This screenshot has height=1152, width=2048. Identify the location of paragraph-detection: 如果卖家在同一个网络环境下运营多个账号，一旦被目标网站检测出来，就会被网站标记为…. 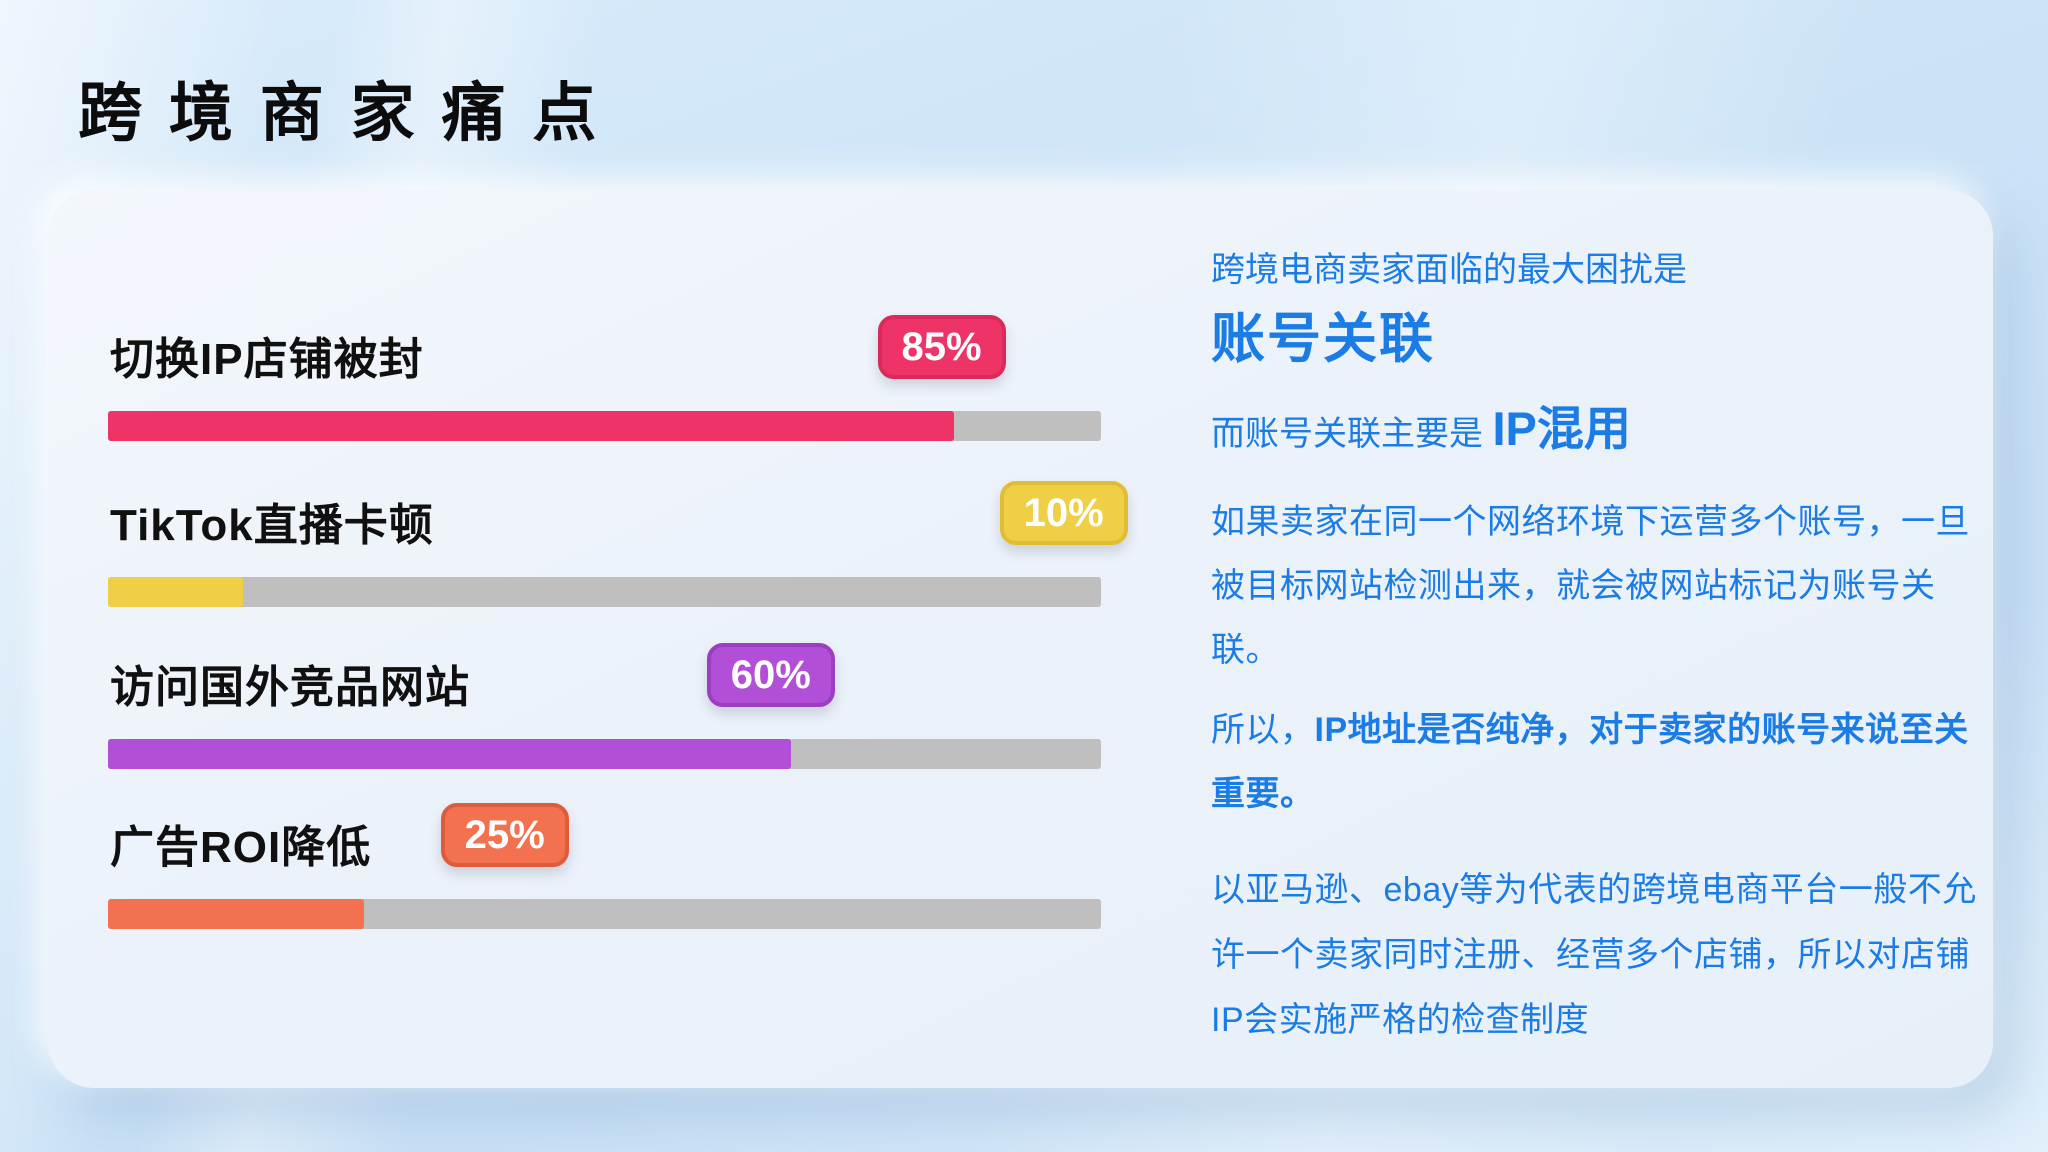
(1590, 586).